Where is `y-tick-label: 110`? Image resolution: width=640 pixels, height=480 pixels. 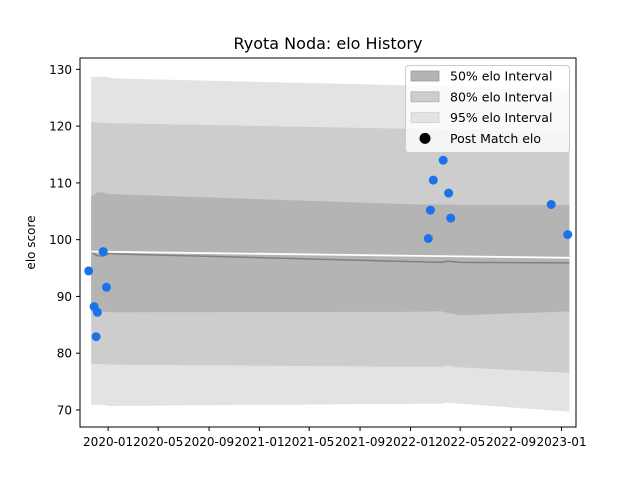 y-tick-label: 110 is located at coordinates (60, 183).